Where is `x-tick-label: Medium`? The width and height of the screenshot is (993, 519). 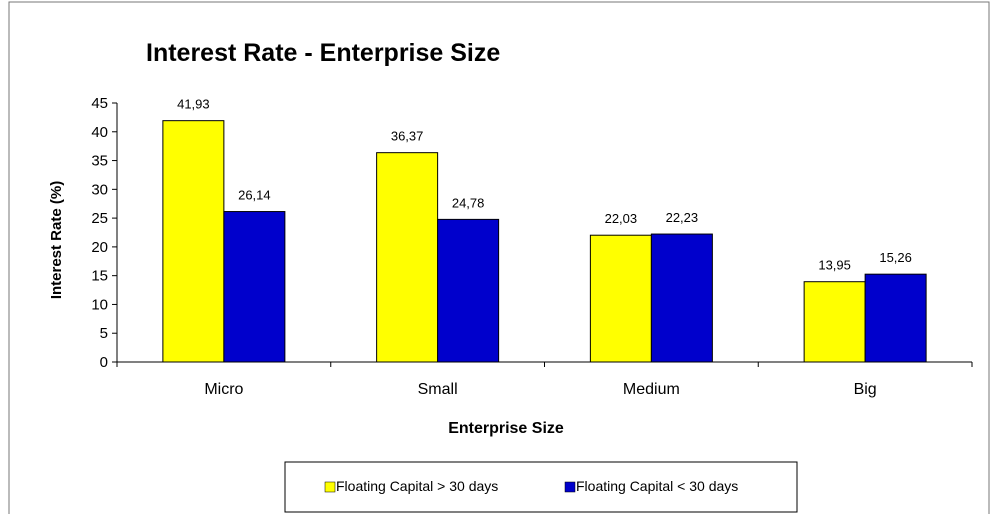
x-tick-label: Medium is located at coordinates (651, 389).